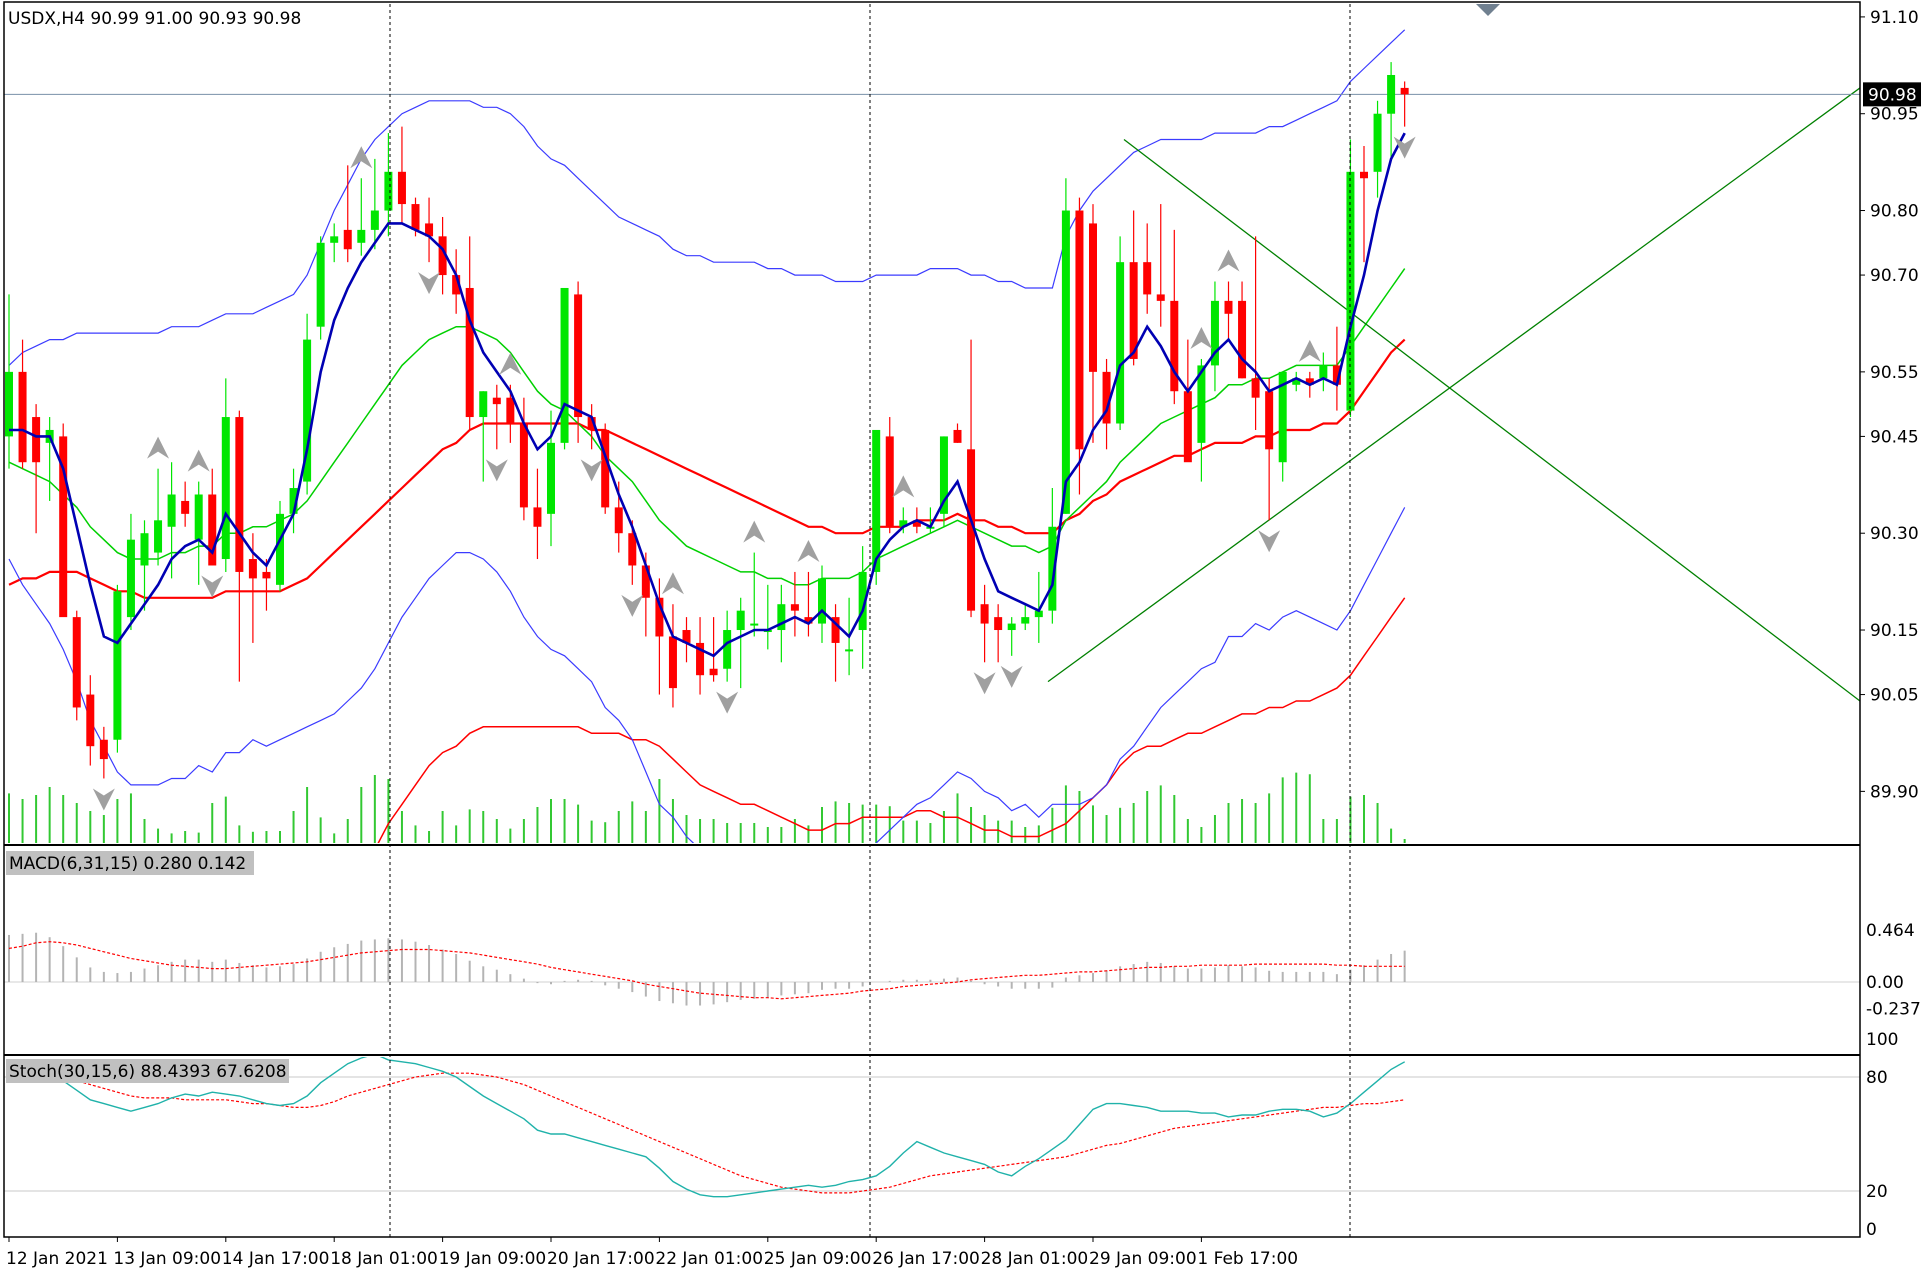 The image size is (1932, 1273). I want to click on stoch-signal-line, so click(707, 1133).